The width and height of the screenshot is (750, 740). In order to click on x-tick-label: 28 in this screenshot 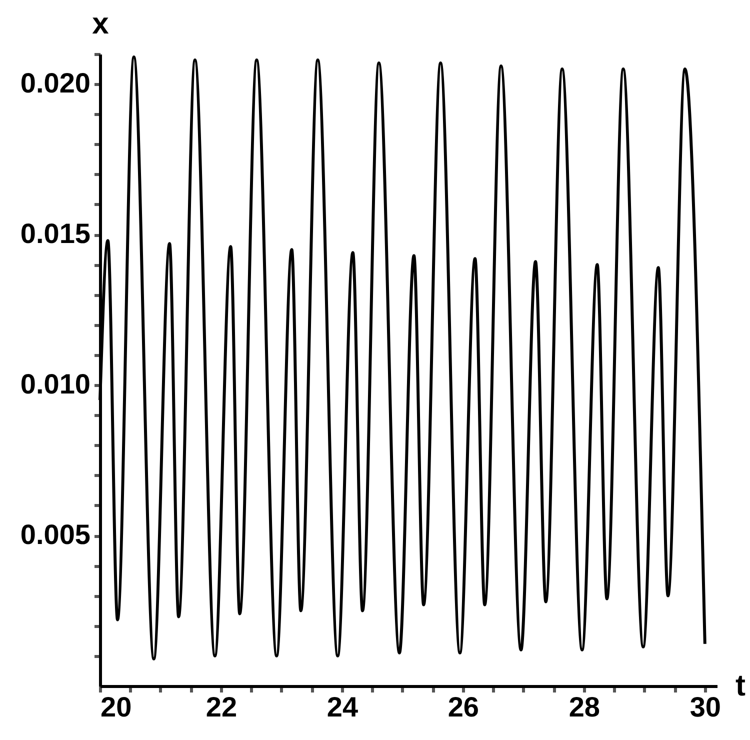, I will do `click(584, 707)`.